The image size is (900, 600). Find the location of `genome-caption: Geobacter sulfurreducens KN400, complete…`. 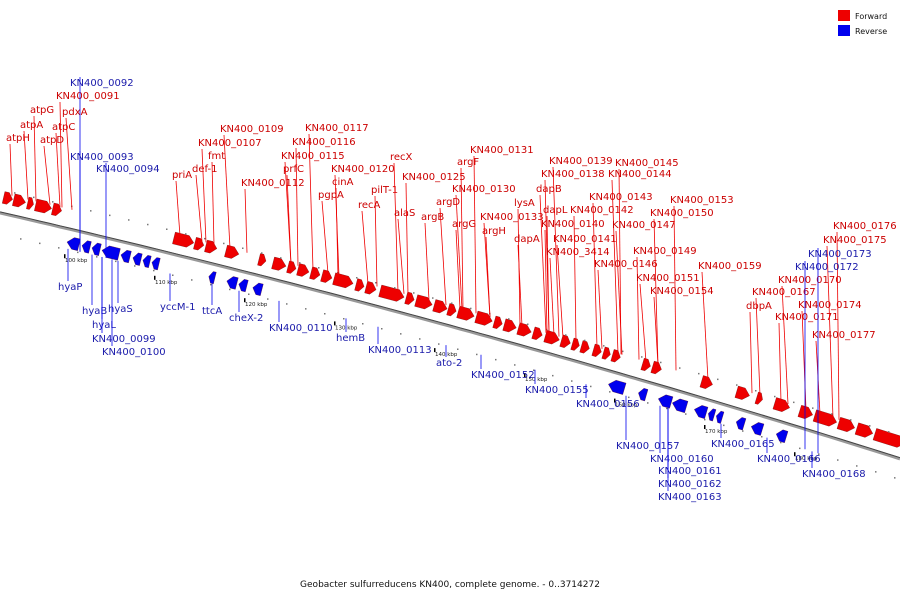

genome-caption: Geobacter sulfurreducens KN400, complete… is located at coordinates (450, 585).